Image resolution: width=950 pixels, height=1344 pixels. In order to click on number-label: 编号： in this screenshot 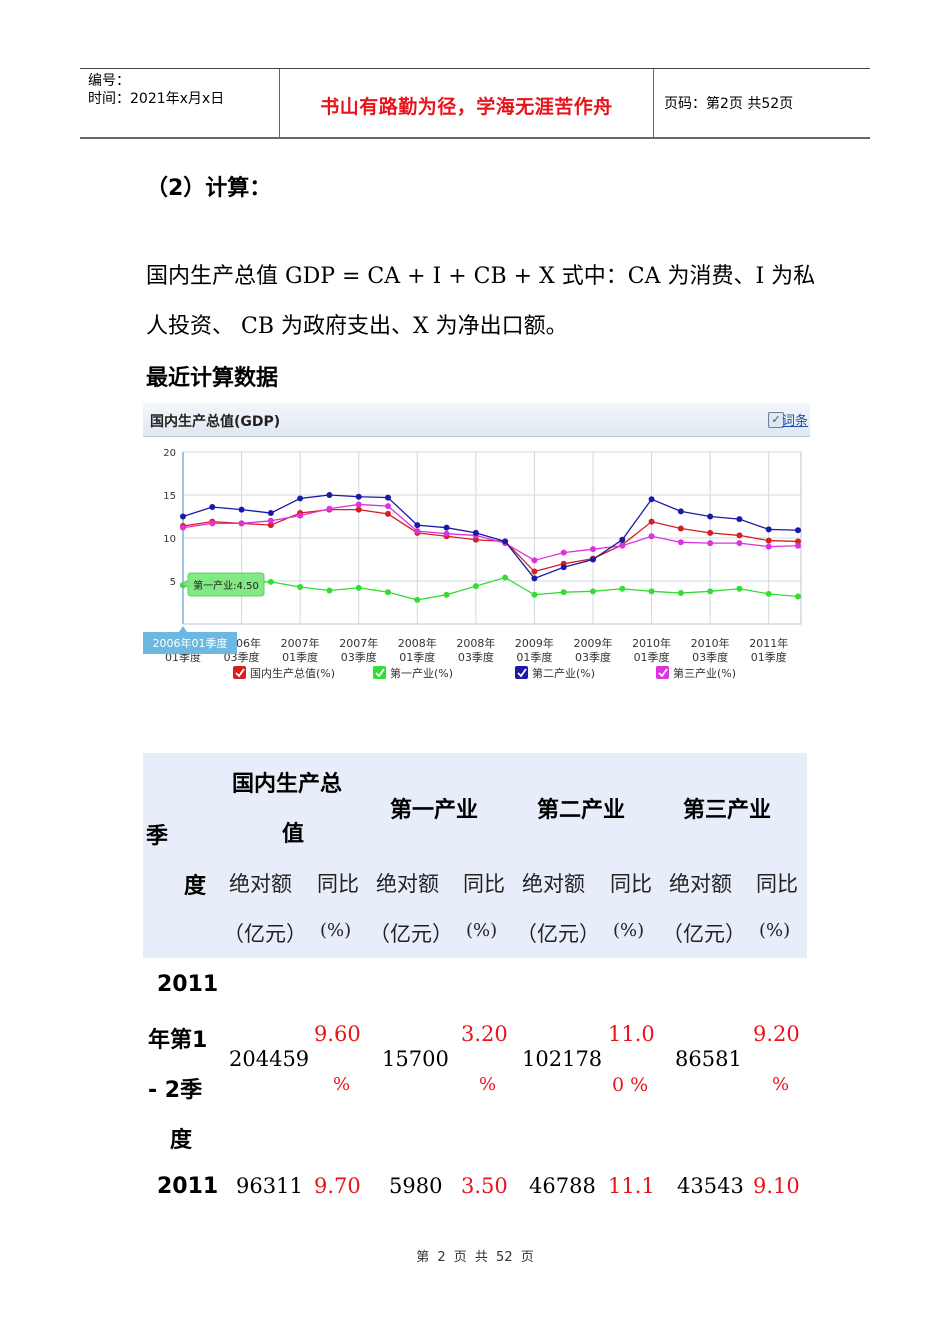, I will do `click(109, 81)`.